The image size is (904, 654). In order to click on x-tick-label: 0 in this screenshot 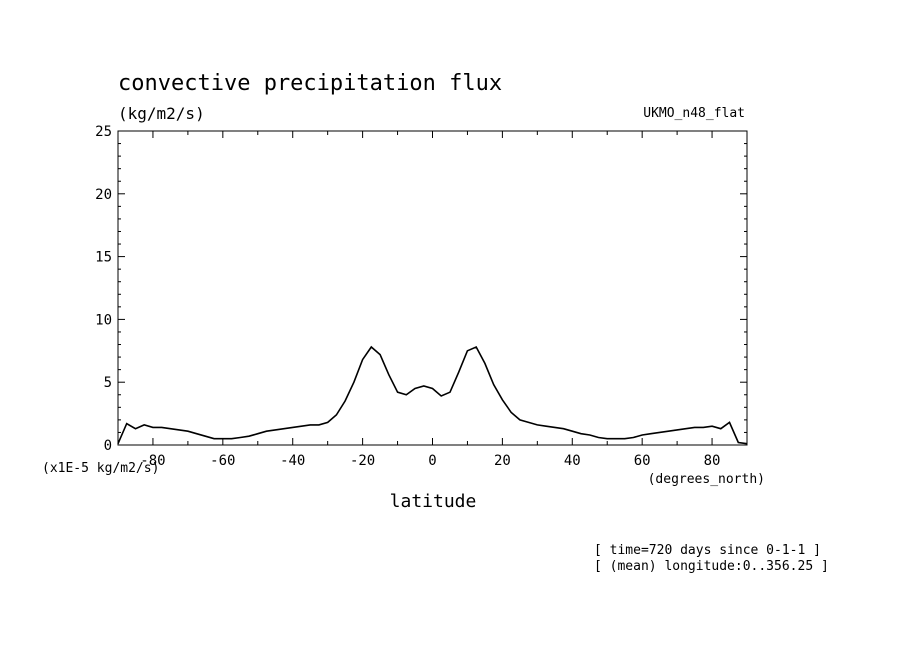, I will do `click(432, 461)`.